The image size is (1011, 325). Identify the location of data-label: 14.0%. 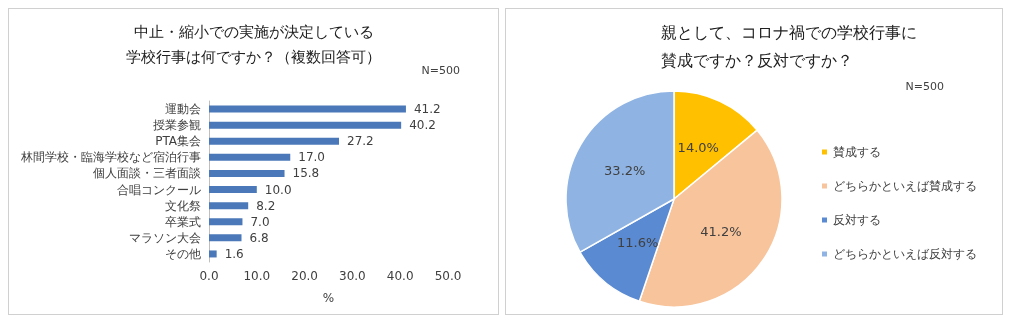
(698, 147).